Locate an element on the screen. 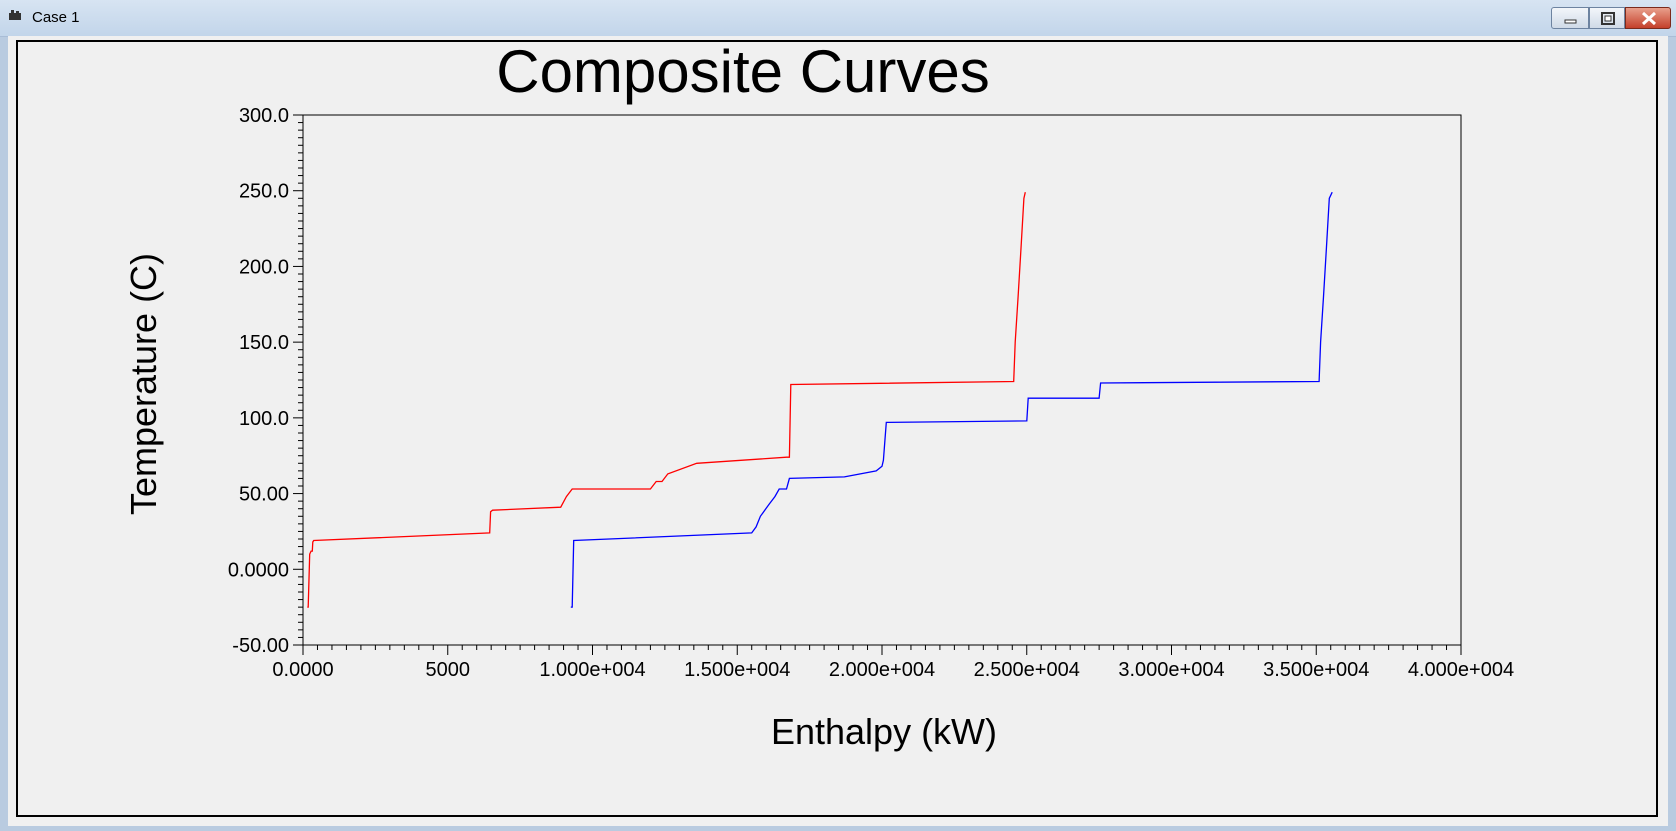 The width and height of the screenshot is (1676, 831). x-axis-label: Enthalpy (kW) is located at coordinates (884, 731).